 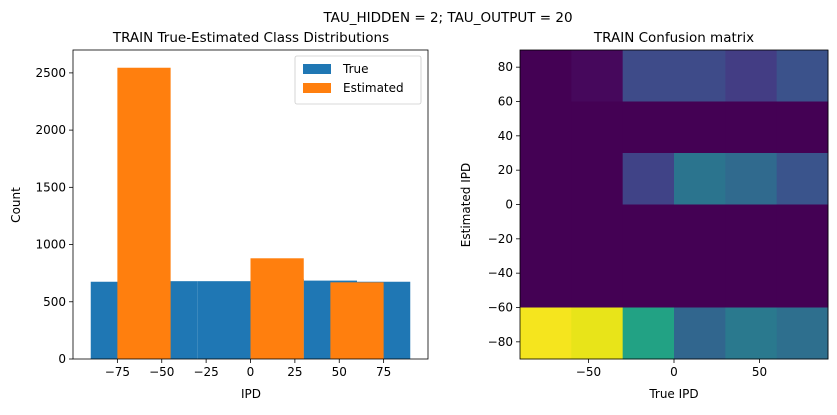 What do you see at coordinates (505, 136) in the screenshot?
I see `confusion-y-tick-label: 40` at bounding box center [505, 136].